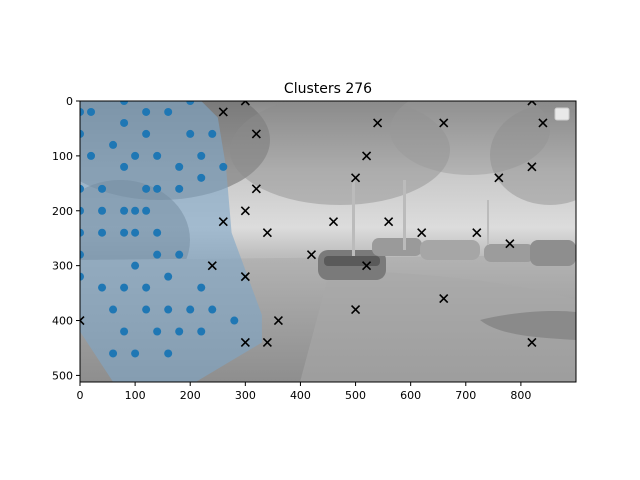 The width and height of the screenshot is (640, 480). I want to click on y-tick-label: 100, so click(62, 156).